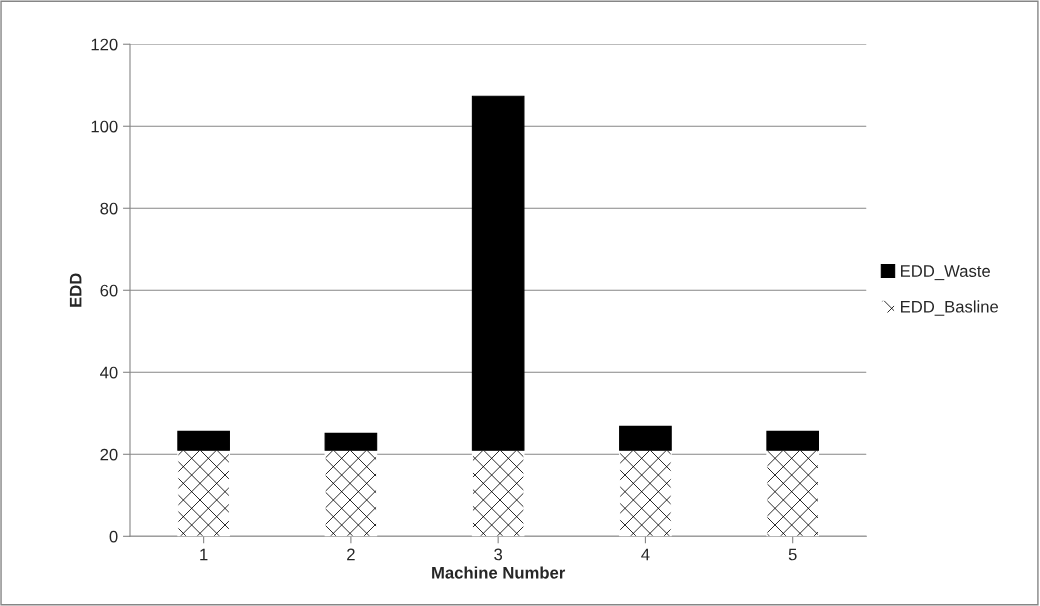 The height and width of the screenshot is (606, 1040). I want to click on x-tick-label: 2, so click(351, 554).